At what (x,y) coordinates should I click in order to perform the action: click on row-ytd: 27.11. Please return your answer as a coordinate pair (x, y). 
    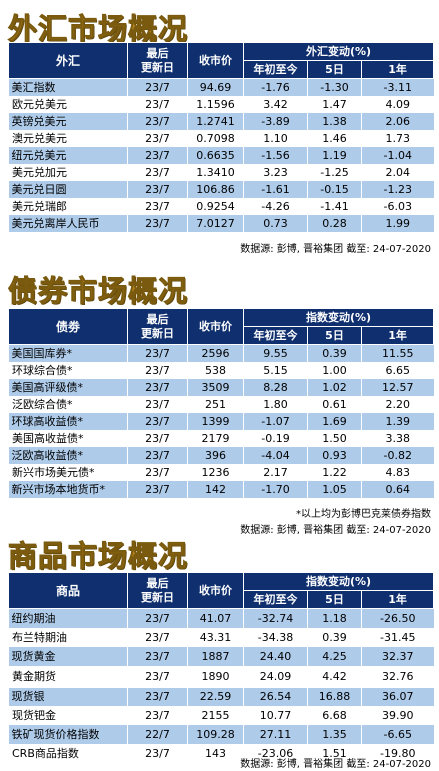
    Looking at the image, I should click on (275, 734).